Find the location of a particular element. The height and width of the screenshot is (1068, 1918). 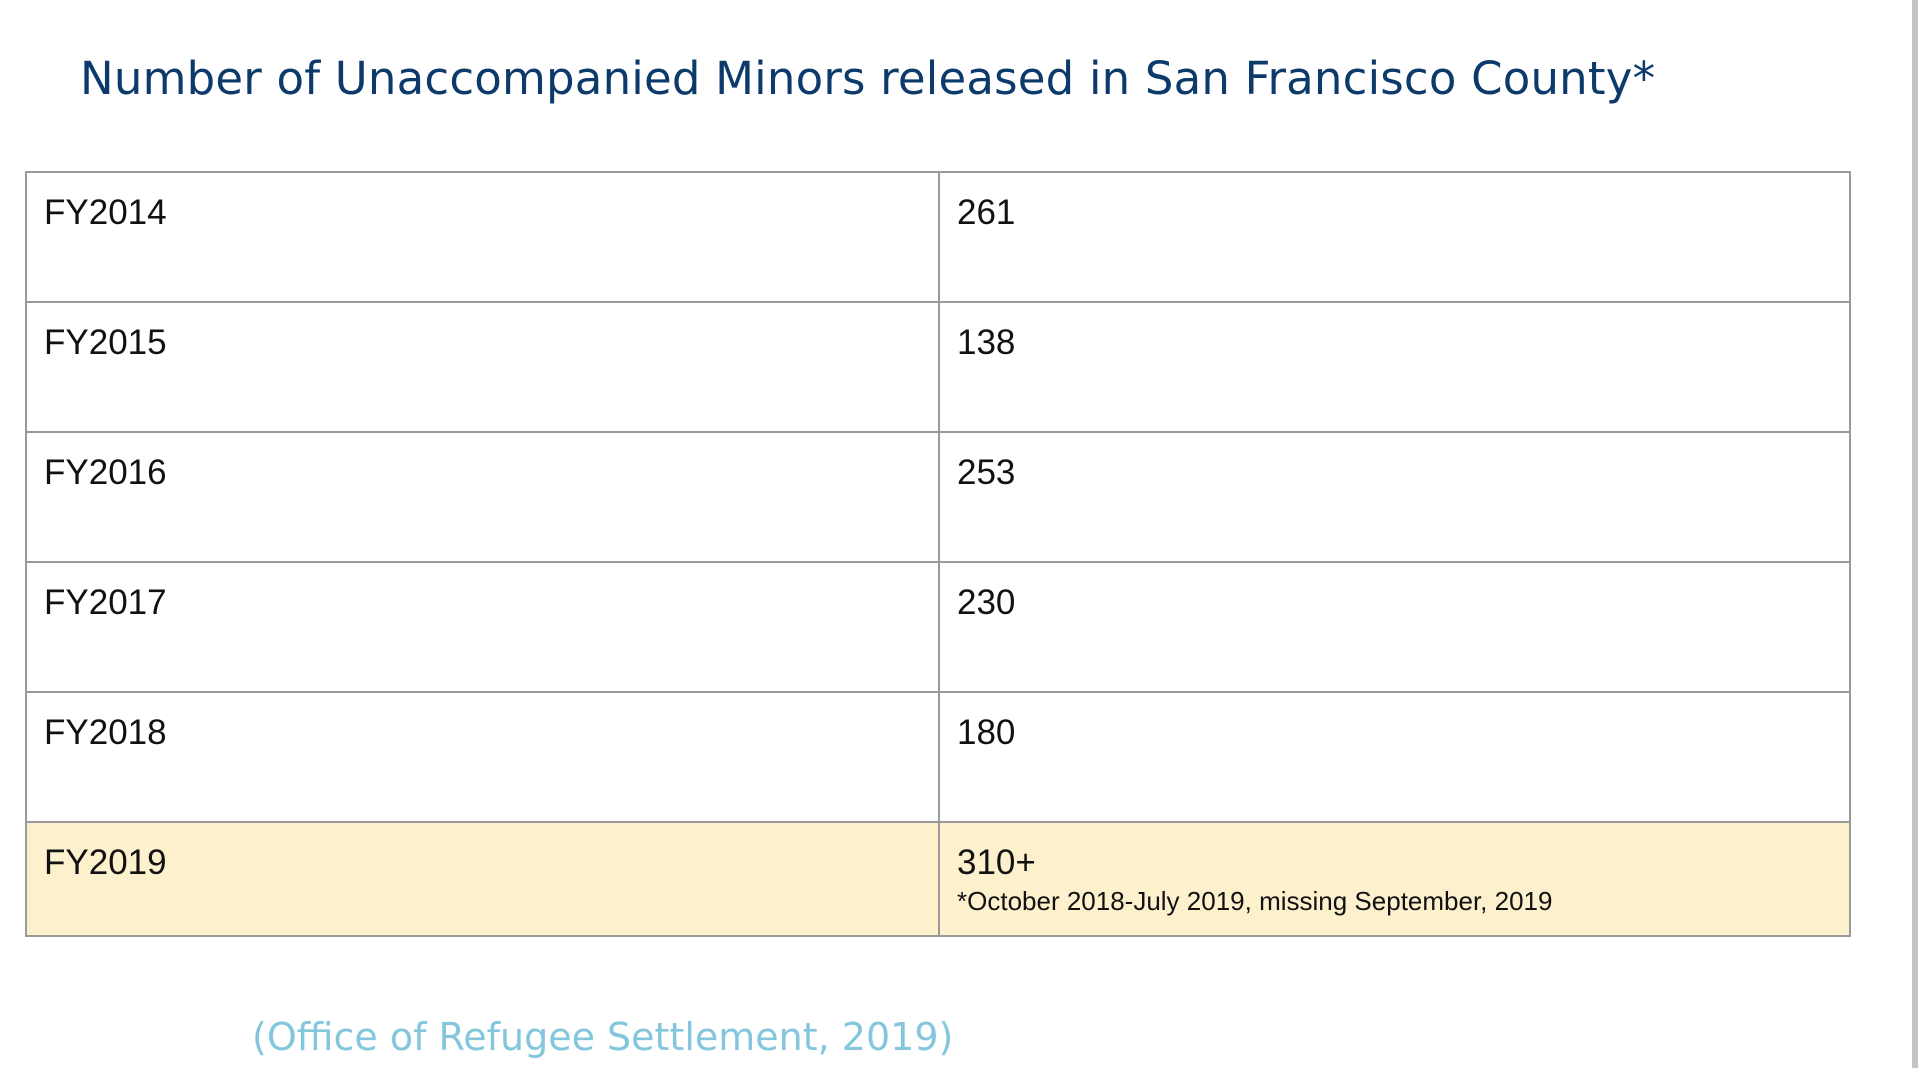

table-row: FY2017 230 is located at coordinates (938, 627).